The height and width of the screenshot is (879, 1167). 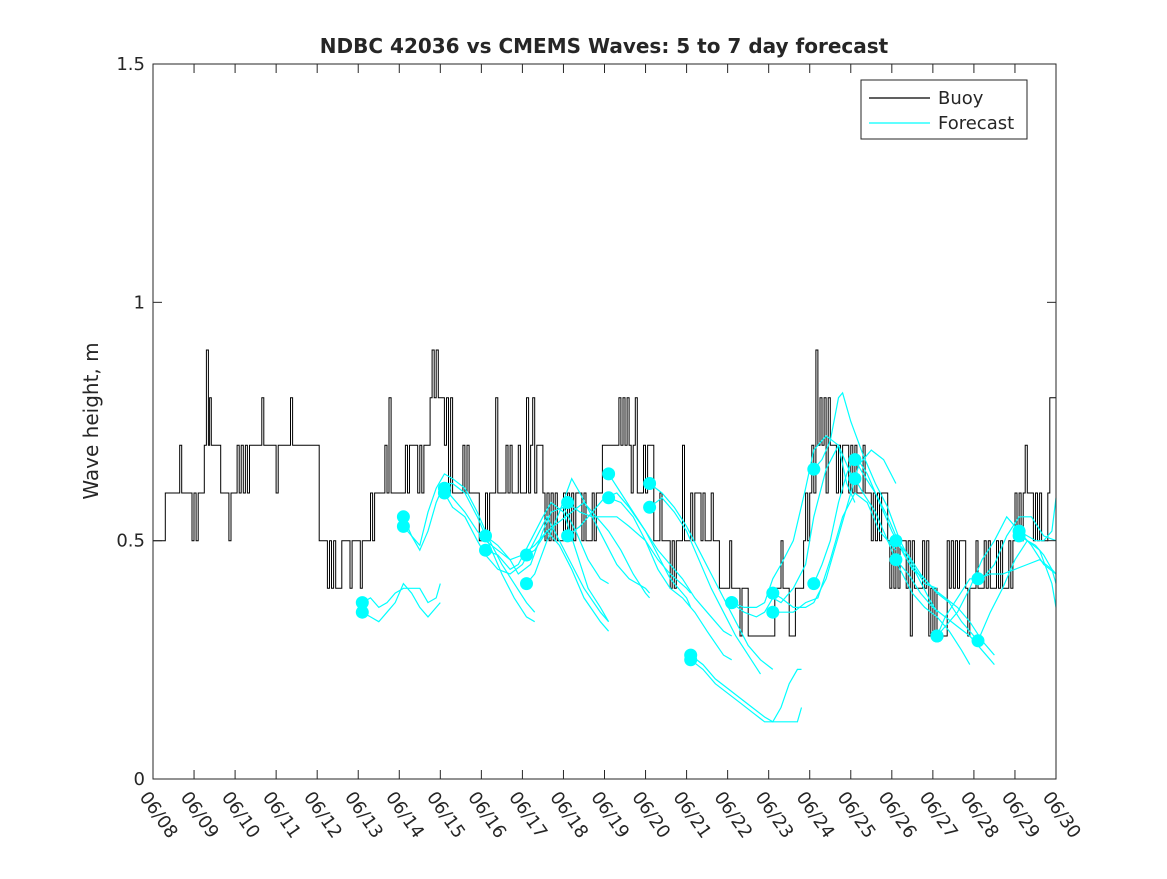 I want to click on y-tick-label: 1.5, so click(x=130, y=64).